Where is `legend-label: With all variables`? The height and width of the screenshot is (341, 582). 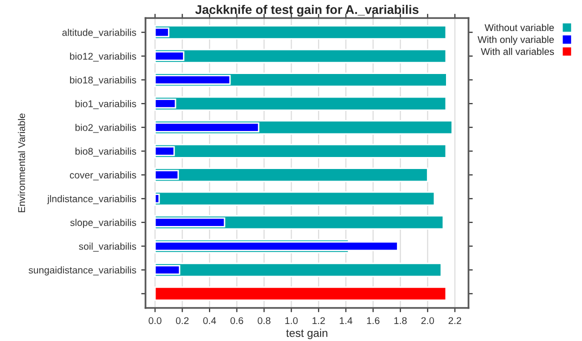 legend-label: With all variables is located at coordinates (517, 52).